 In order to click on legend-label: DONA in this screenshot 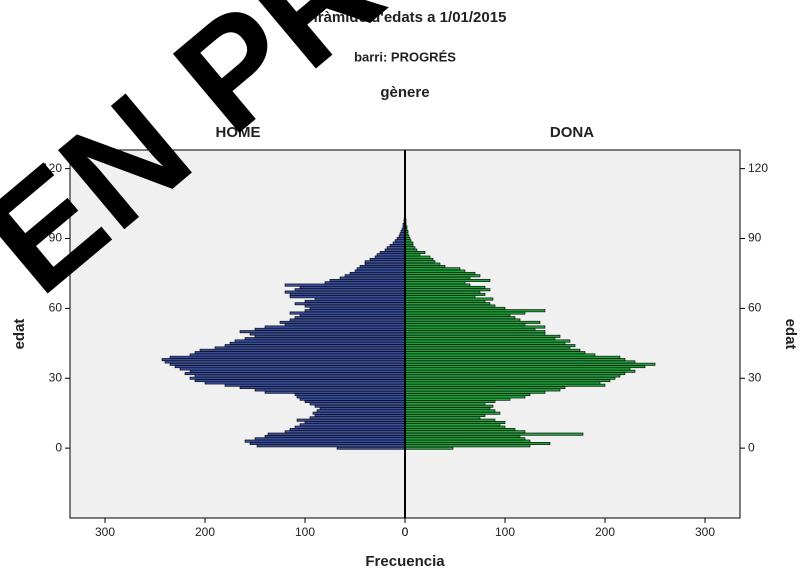, I will do `click(572, 132)`.